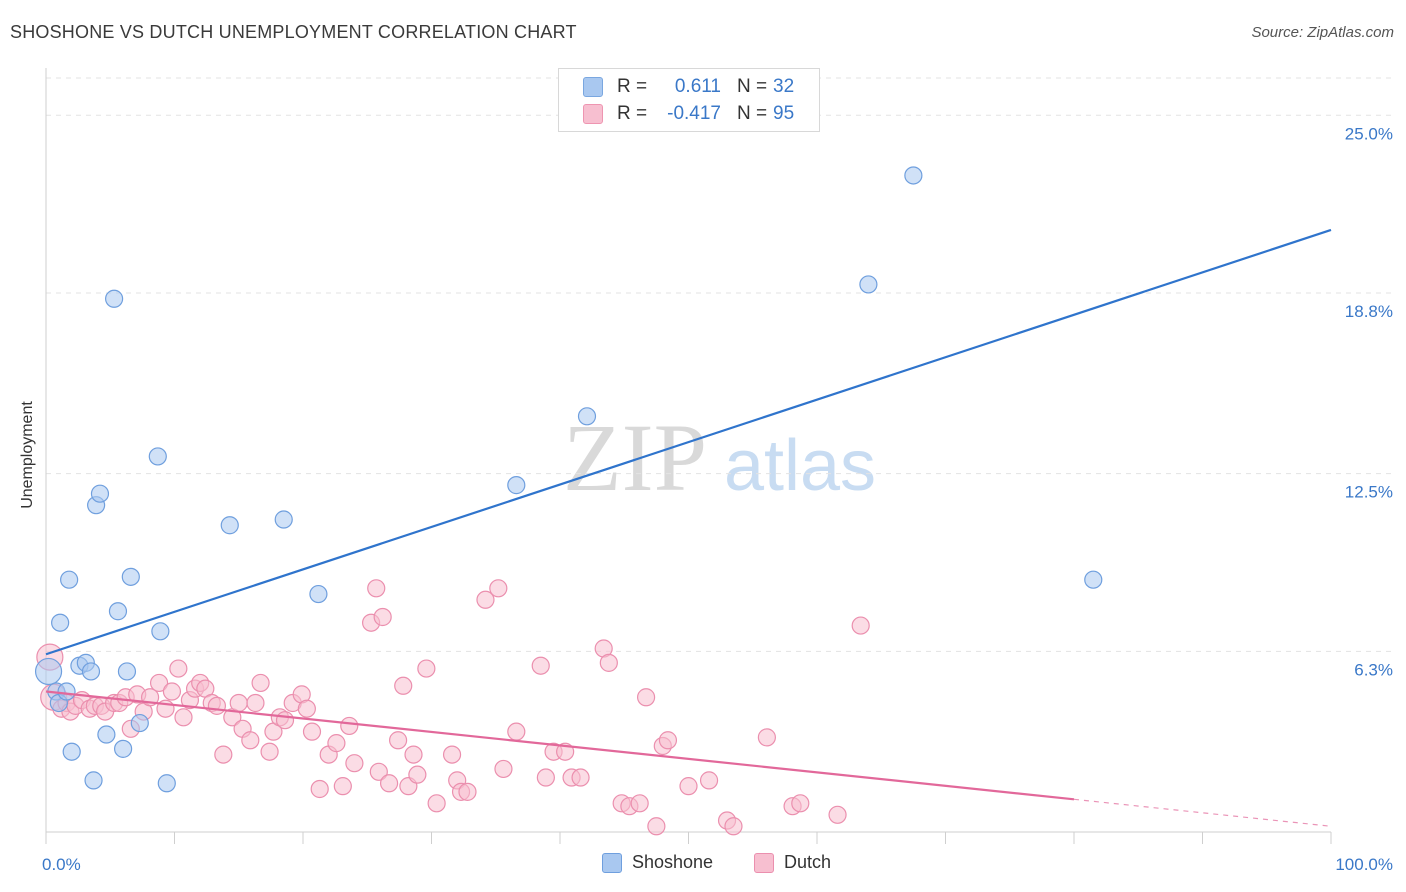 The image size is (1406, 892). I want to click on r-value: 0.611, so click(697, 86).